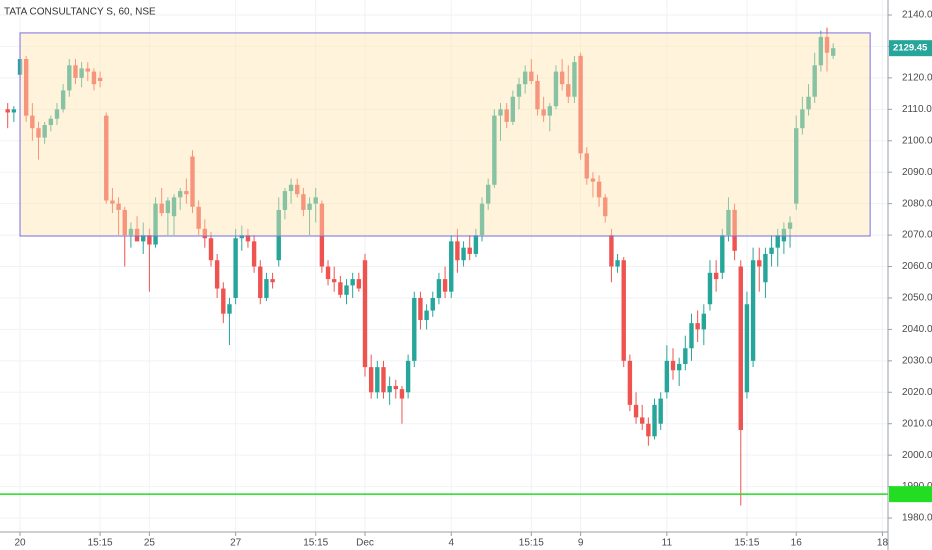  I want to click on x-tick-label: 16, so click(797, 543).